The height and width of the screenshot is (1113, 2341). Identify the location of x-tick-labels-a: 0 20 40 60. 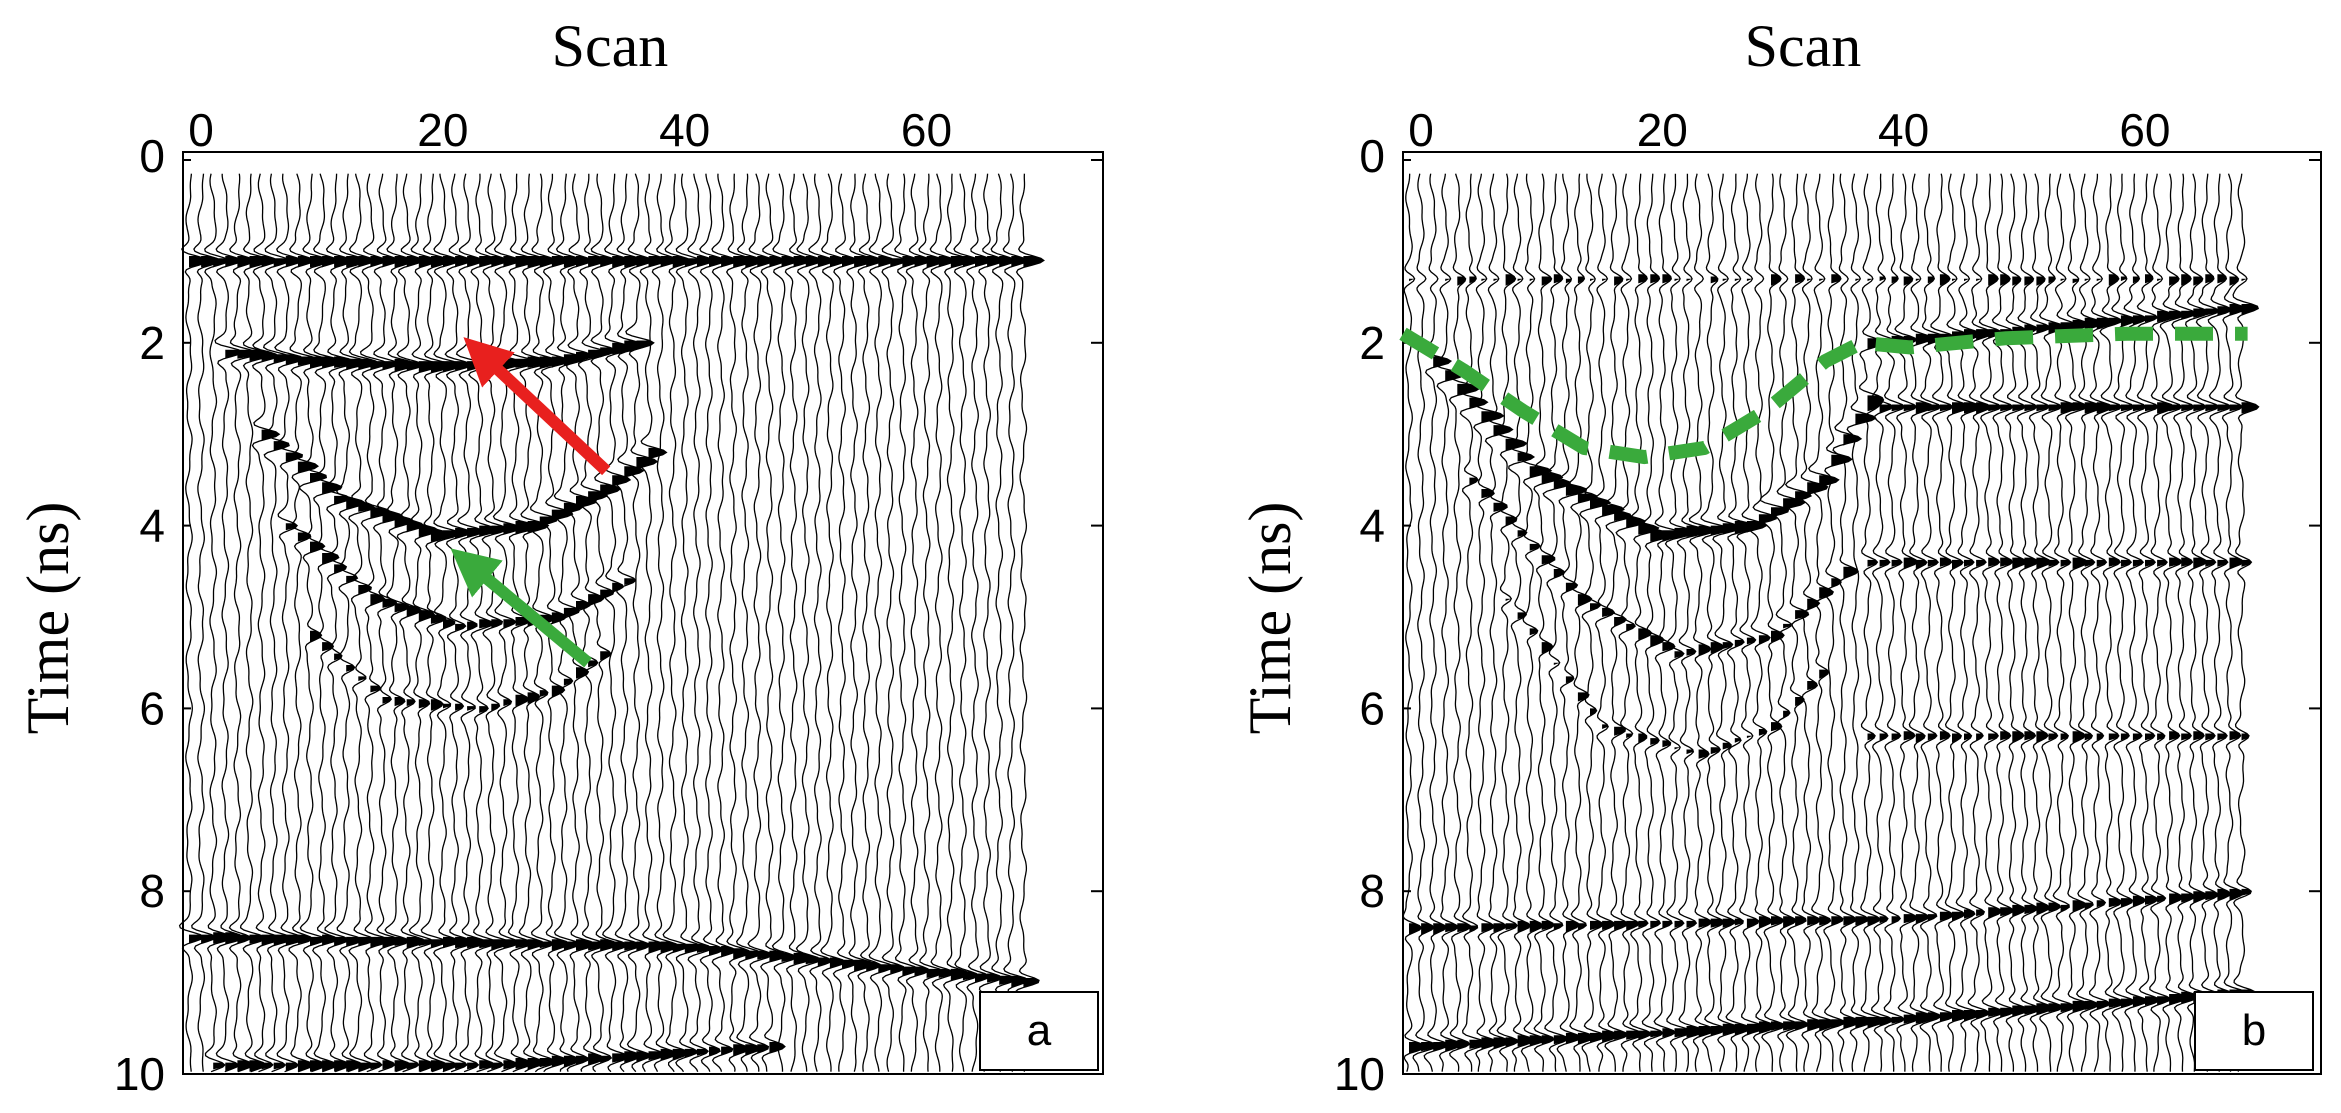
(570, 130).